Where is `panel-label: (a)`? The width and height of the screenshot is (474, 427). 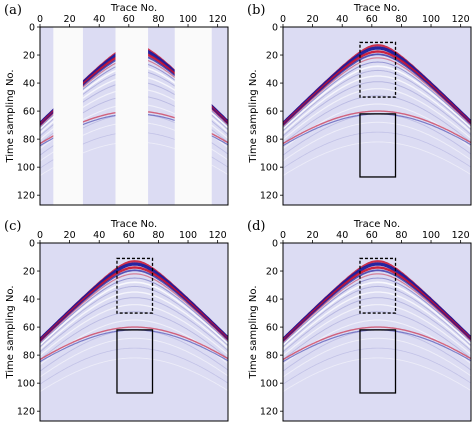
panel-label: (a) is located at coordinates (13, 10).